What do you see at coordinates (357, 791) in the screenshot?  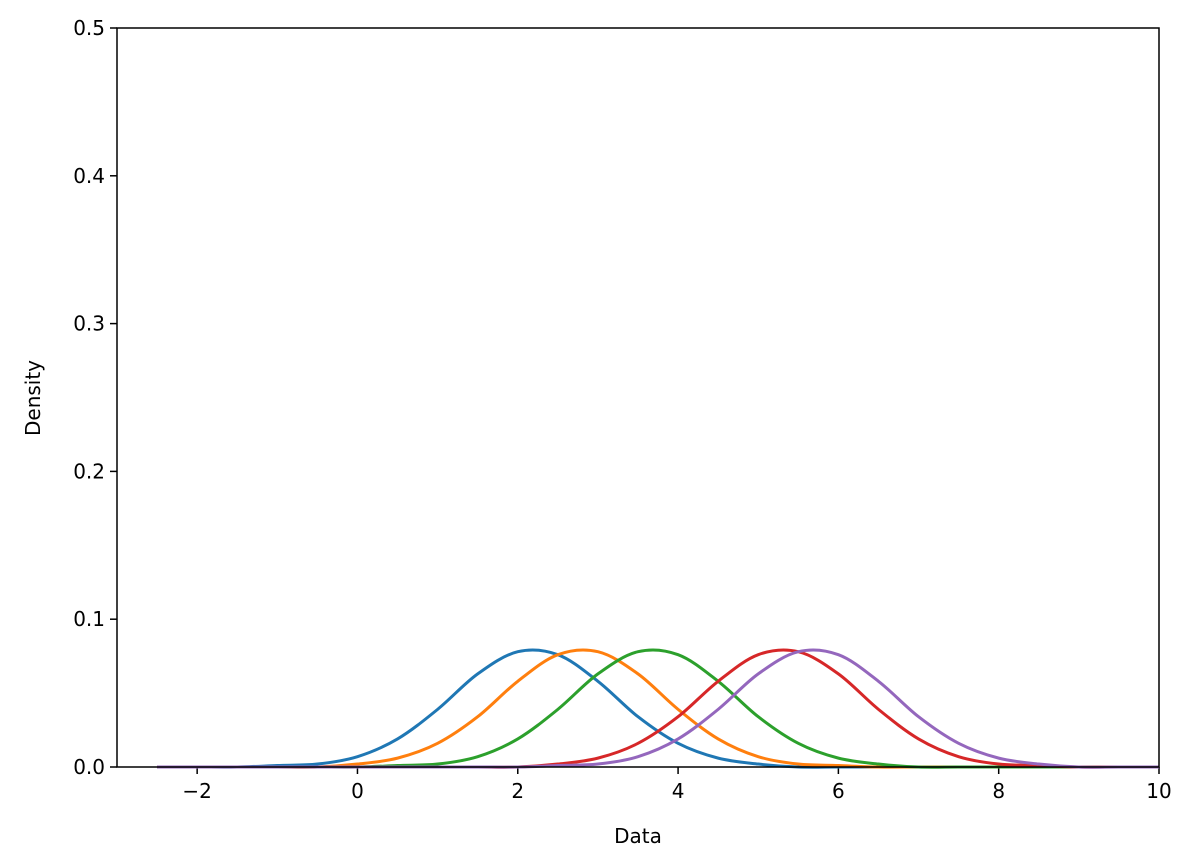 I see `x-tick-label: 0` at bounding box center [357, 791].